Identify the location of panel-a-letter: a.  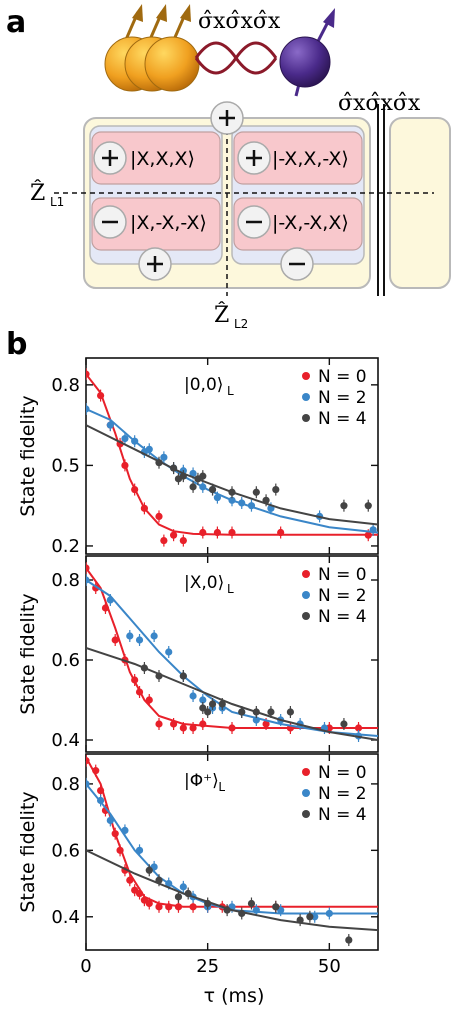
(16, 22).